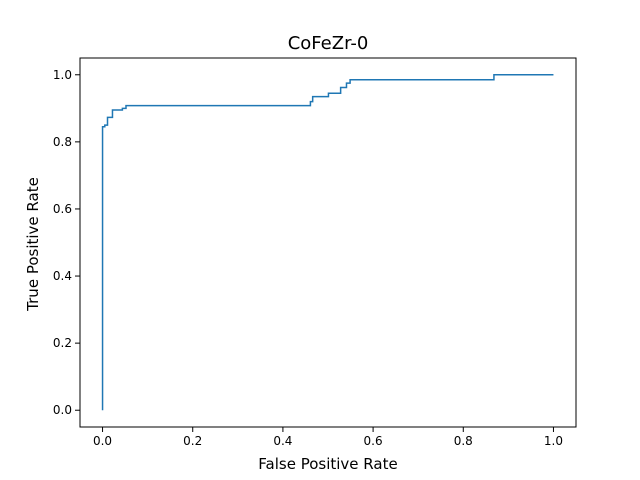 The width and height of the screenshot is (640, 480). I want to click on x-axis-ticks: 0.0 0.2 0.4 0.6 0.8 1.0, so click(328, 437).